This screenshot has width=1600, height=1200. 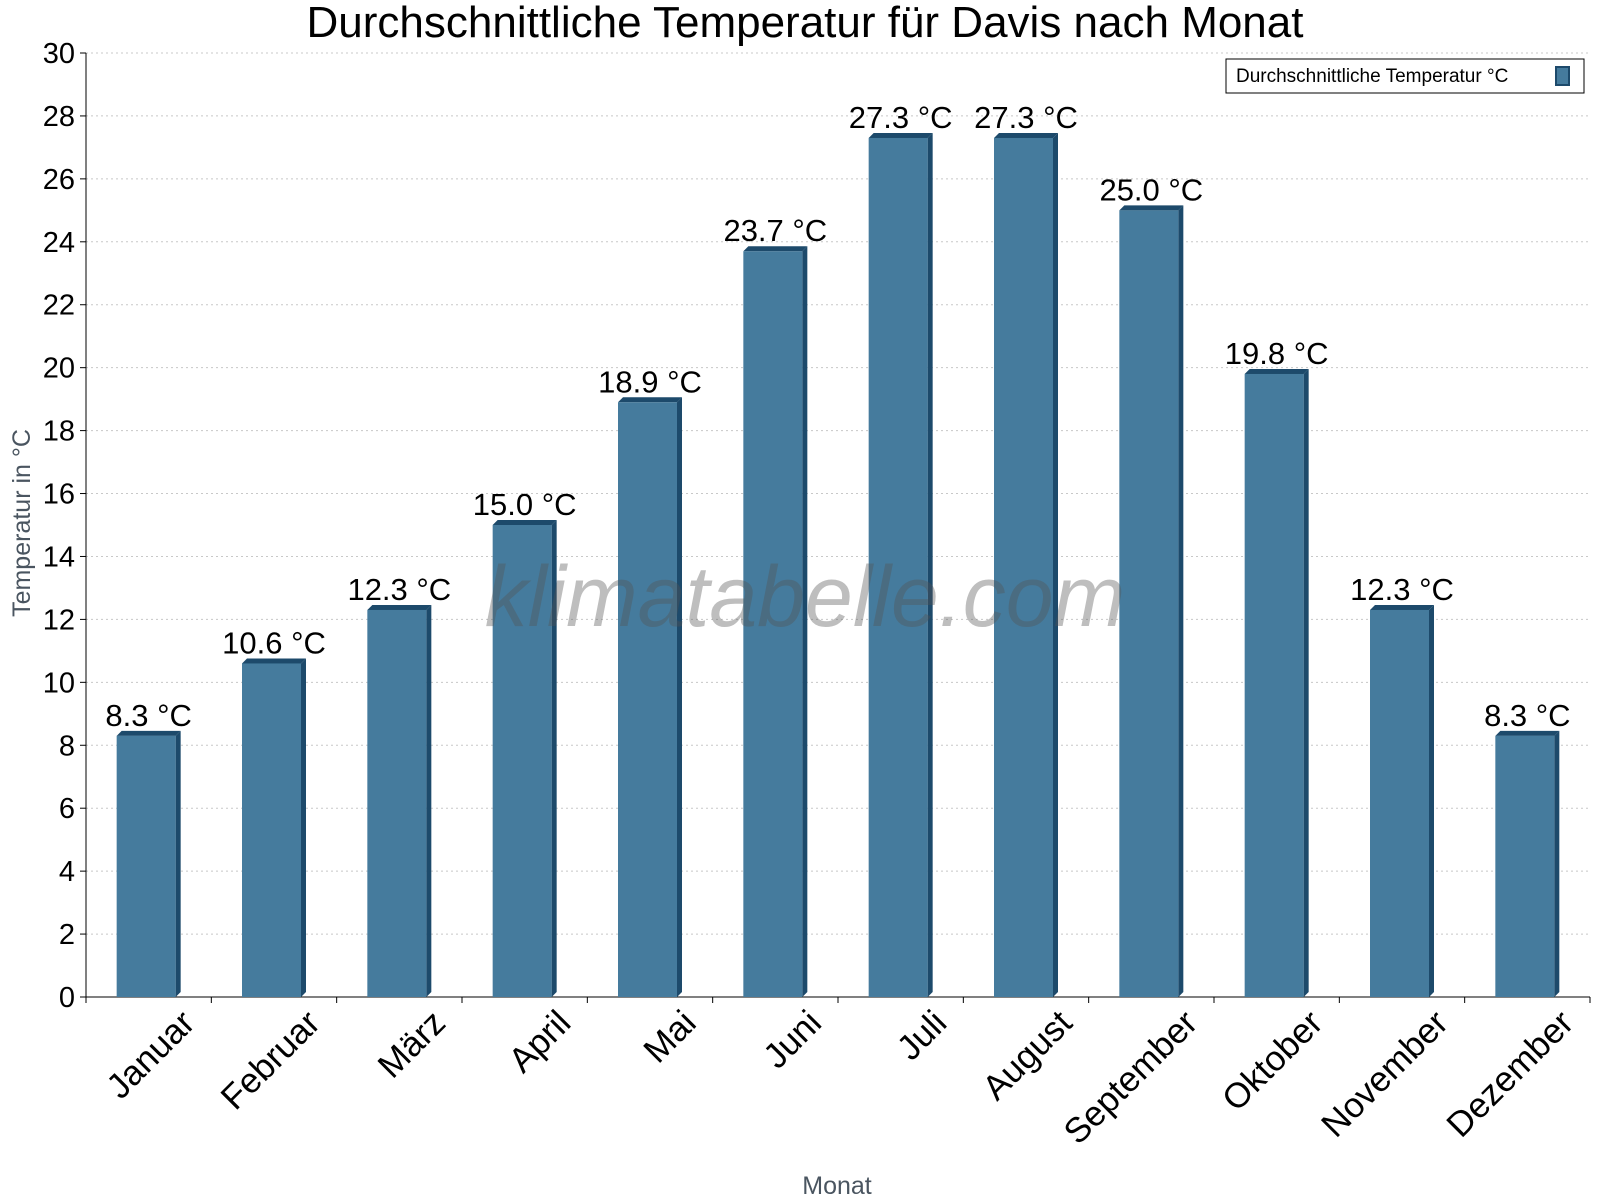 What do you see at coordinates (775, 230) in the screenshot?
I see `data-label: 23.7 °C` at bounding box center [775, 230].